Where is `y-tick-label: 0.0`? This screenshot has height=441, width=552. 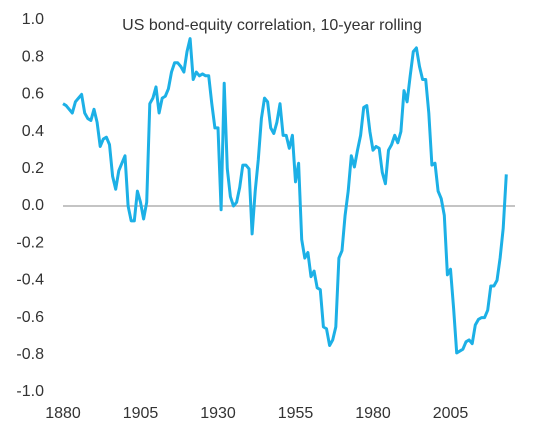
y-tick-label: 0.0 is located at coordinates (33, 205).